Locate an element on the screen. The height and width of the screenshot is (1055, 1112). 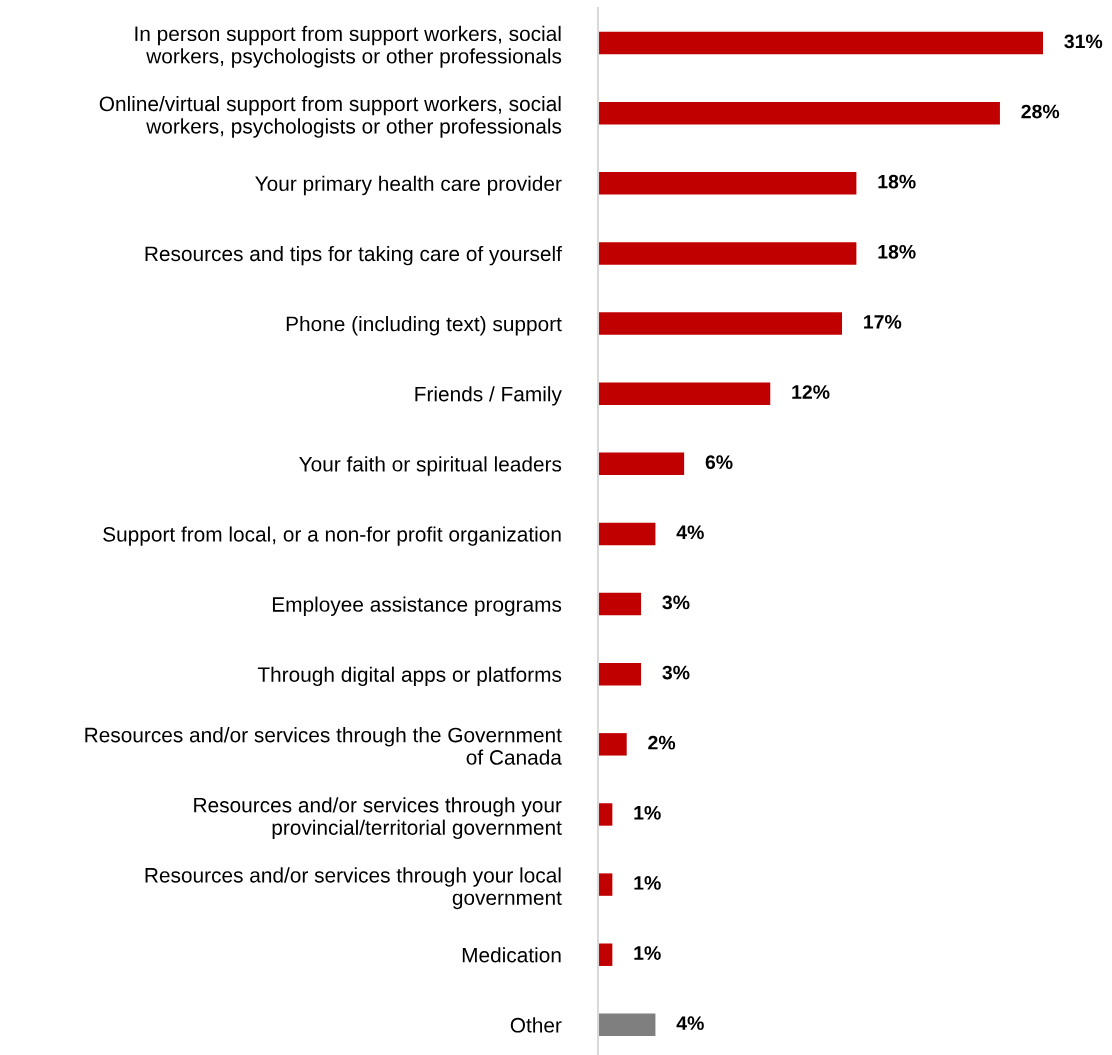
y-tick-label: Resources and tips for taking care of yourself is located at coordinates (353, 255).